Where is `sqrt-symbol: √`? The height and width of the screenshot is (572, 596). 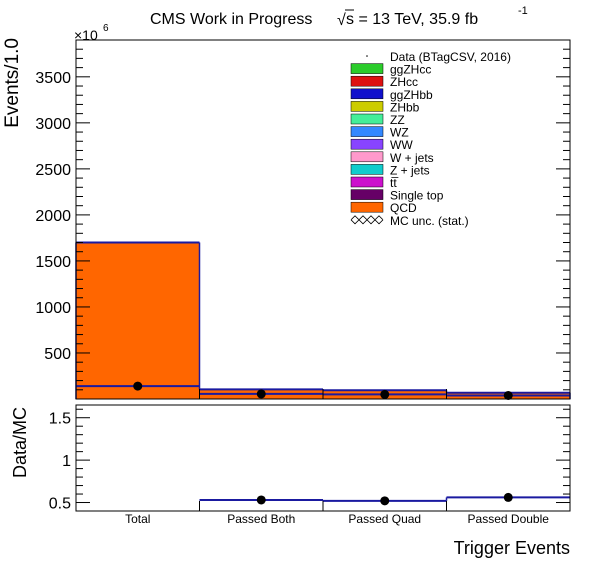
sqrt-symbol: √ is located at coordinates (341, 20).